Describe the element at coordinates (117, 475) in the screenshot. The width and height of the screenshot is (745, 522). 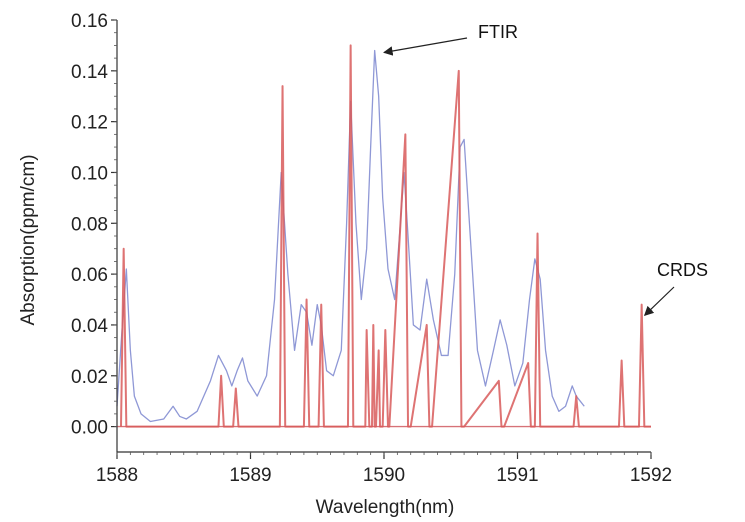
I see `x-tick-label: 1588` at that location.